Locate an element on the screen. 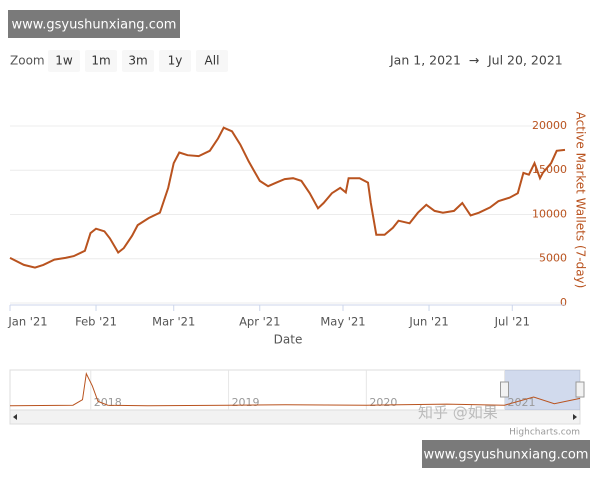 The height and width of the screenshot is (480, 600). x-tick-label: Jul '21 is located at coordinates (512, 322).